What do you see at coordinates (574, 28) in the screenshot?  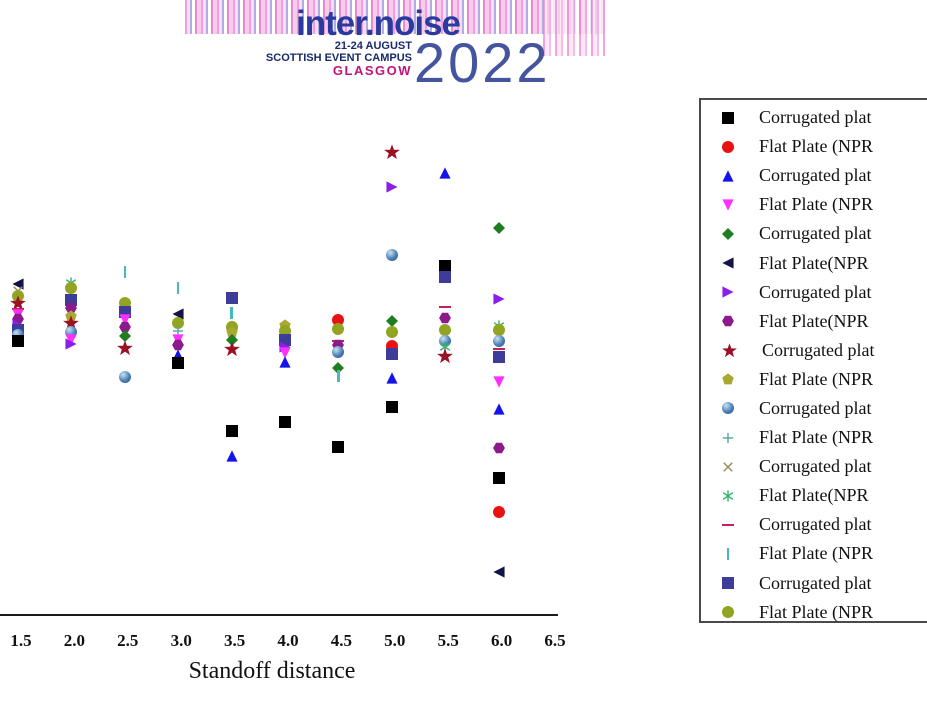 I see `logo-spectrogram-decoration-right` at bounding box center [574, 28].